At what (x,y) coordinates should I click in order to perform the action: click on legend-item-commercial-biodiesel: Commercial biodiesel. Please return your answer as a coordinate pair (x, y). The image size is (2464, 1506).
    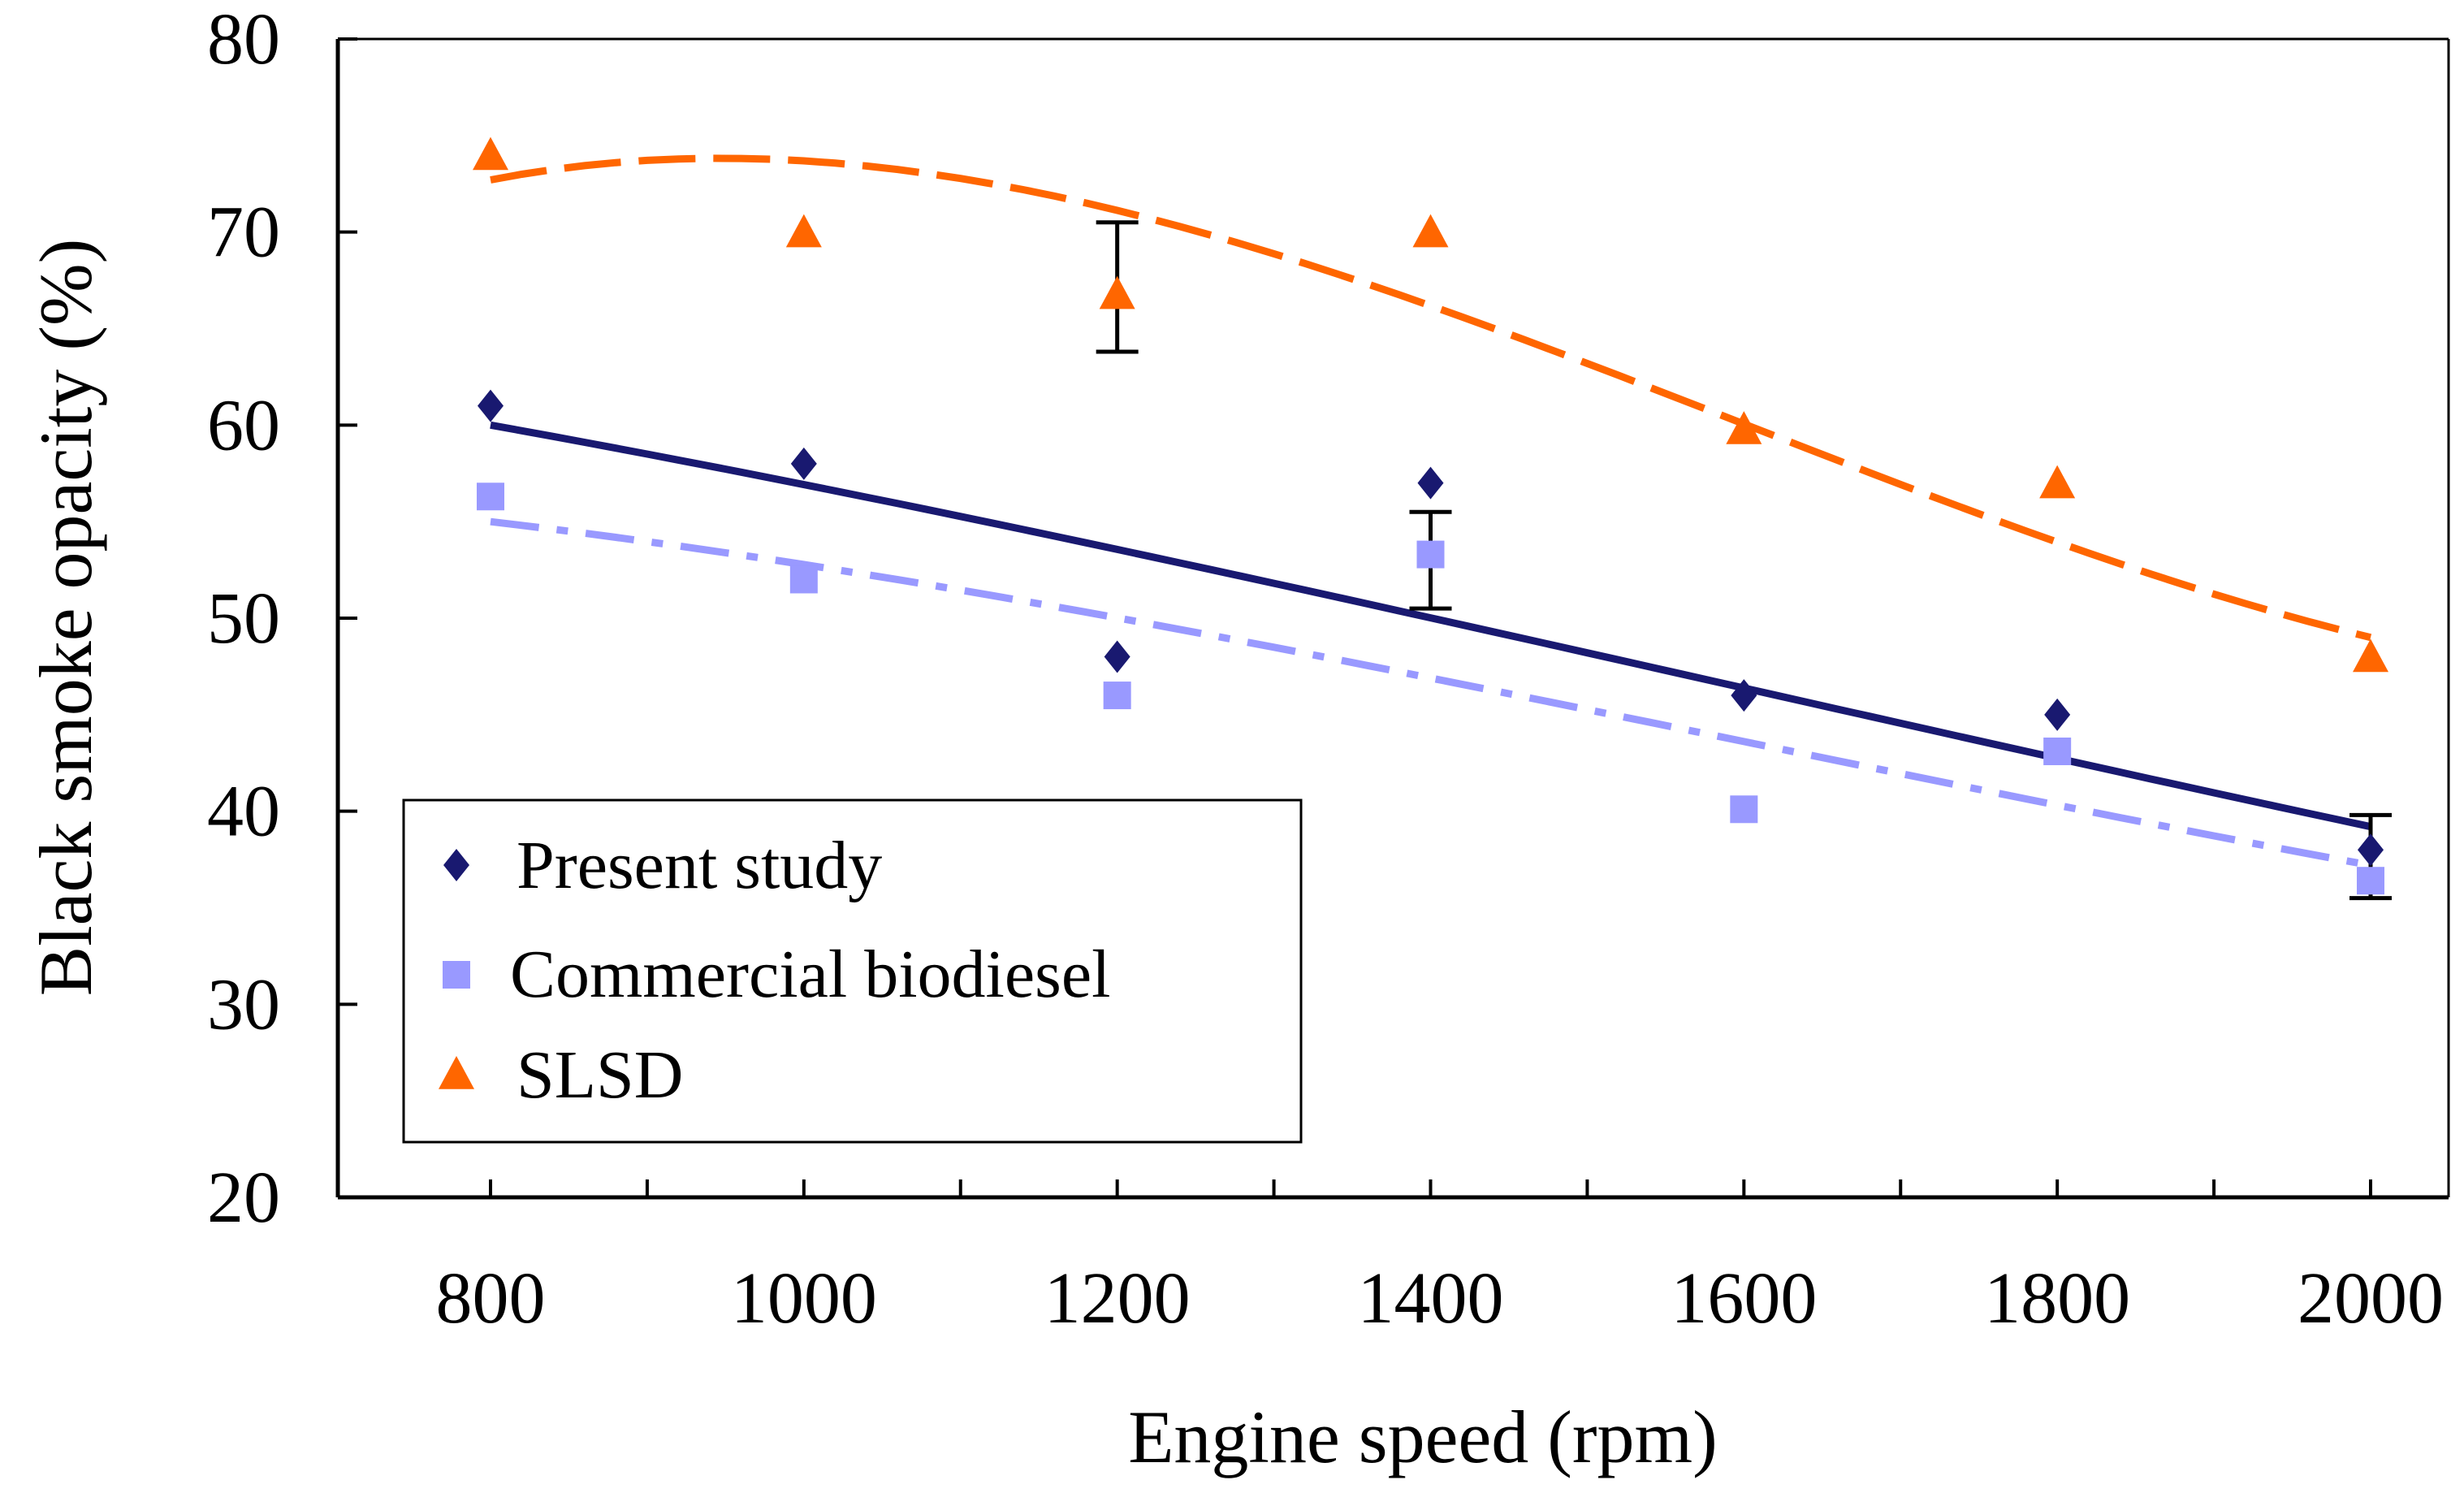
    Looking at the image, I should click on (776, 974).